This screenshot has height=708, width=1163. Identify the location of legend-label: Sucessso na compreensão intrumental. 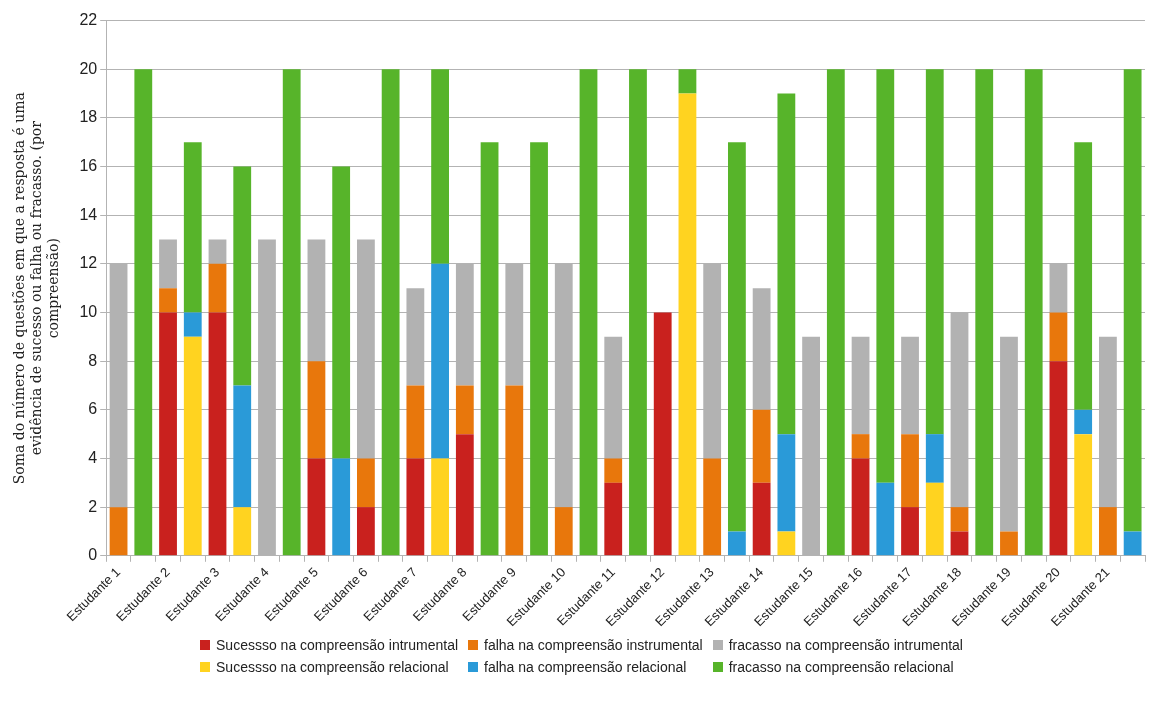
(337, 645).